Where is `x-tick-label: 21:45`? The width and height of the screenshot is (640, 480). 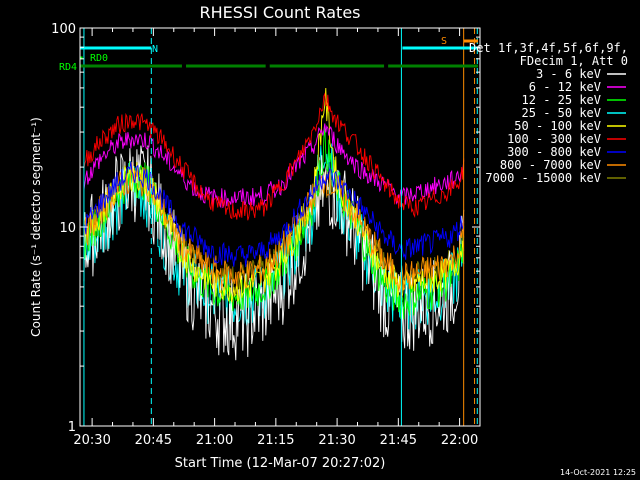
x-tick-label: 21:45 is located at coordinates (398, 440).